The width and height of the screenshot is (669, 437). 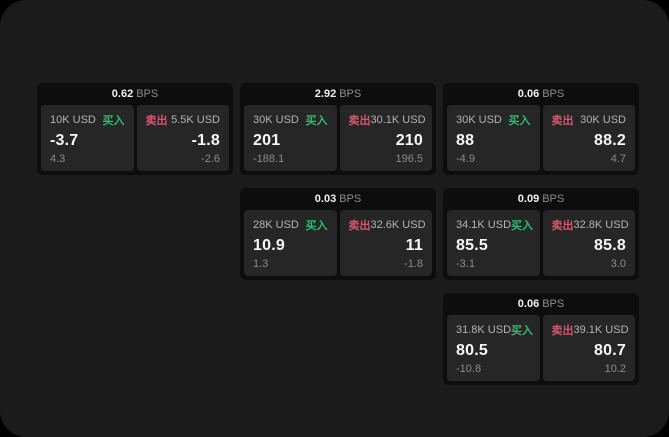 I want to click on sell-panel-top: 卖出 30K USD, so click(x=589, y=120).